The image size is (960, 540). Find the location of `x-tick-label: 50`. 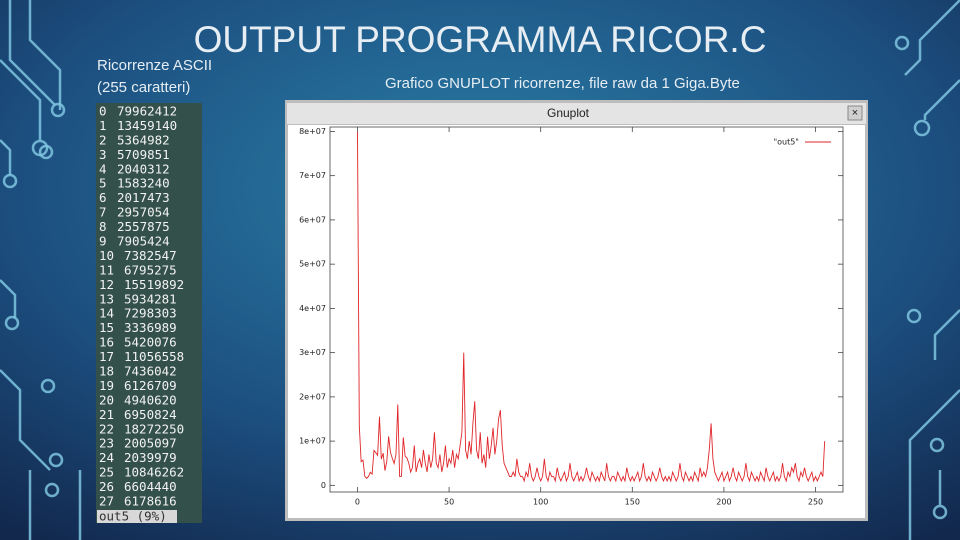

x-tick-label: 50 is located at coordinates (449, 502).